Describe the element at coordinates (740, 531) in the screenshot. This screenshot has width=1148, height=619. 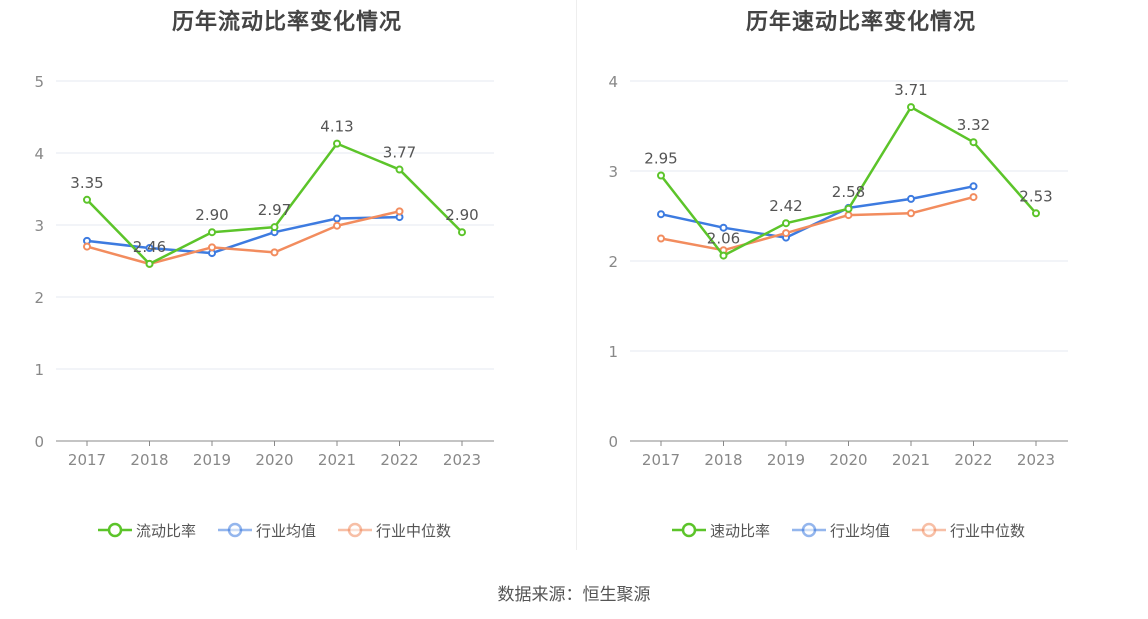
I see `legend-label: 速动比率` at that location.